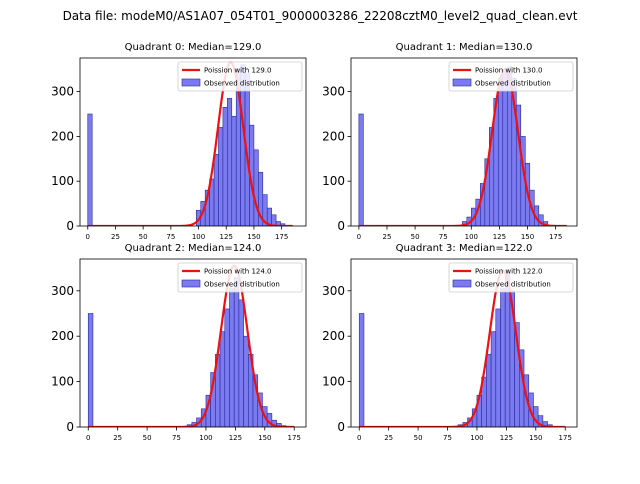  What do you see at coordinates (193, 248) in the screenshot?
I see `quadrant-2-title: Quadrant 2: Median=124.0` at bounding box center [193, 248].